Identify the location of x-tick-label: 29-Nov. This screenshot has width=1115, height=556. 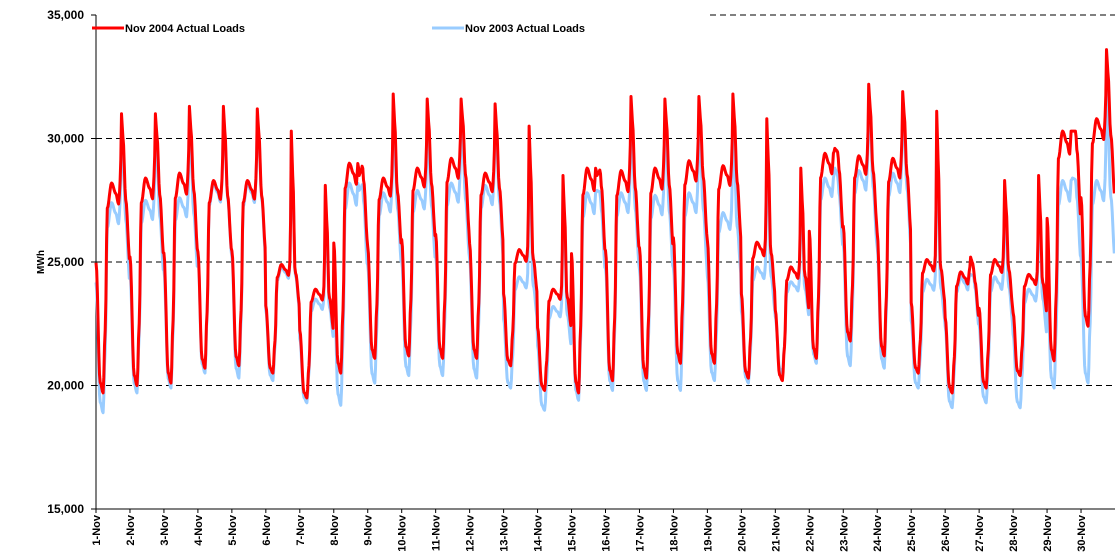
(1048, 533).